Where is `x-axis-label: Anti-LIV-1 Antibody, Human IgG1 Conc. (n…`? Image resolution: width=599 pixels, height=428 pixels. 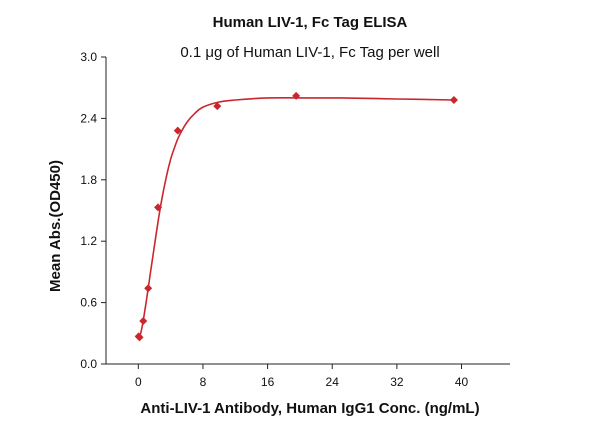
x-axis-label: Anti-LIV-1 Antibody, Human IgG1 Conc. (n… is located at coordinates (309, 408).